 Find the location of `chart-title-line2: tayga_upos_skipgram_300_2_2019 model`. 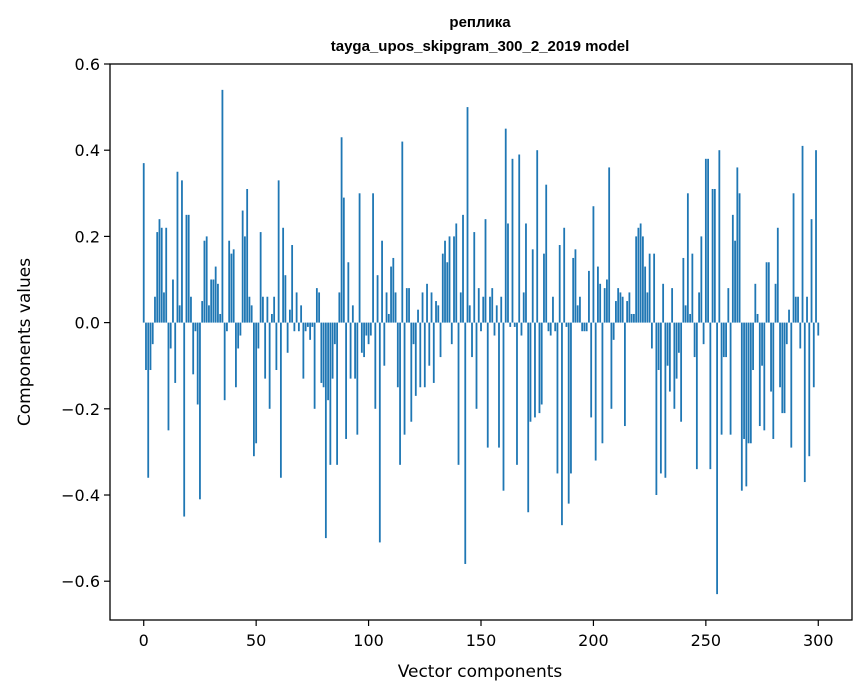

chart-title-line2: tayga_upos_skipgram_300_2_2019 model is located at coordinates (480, 46).